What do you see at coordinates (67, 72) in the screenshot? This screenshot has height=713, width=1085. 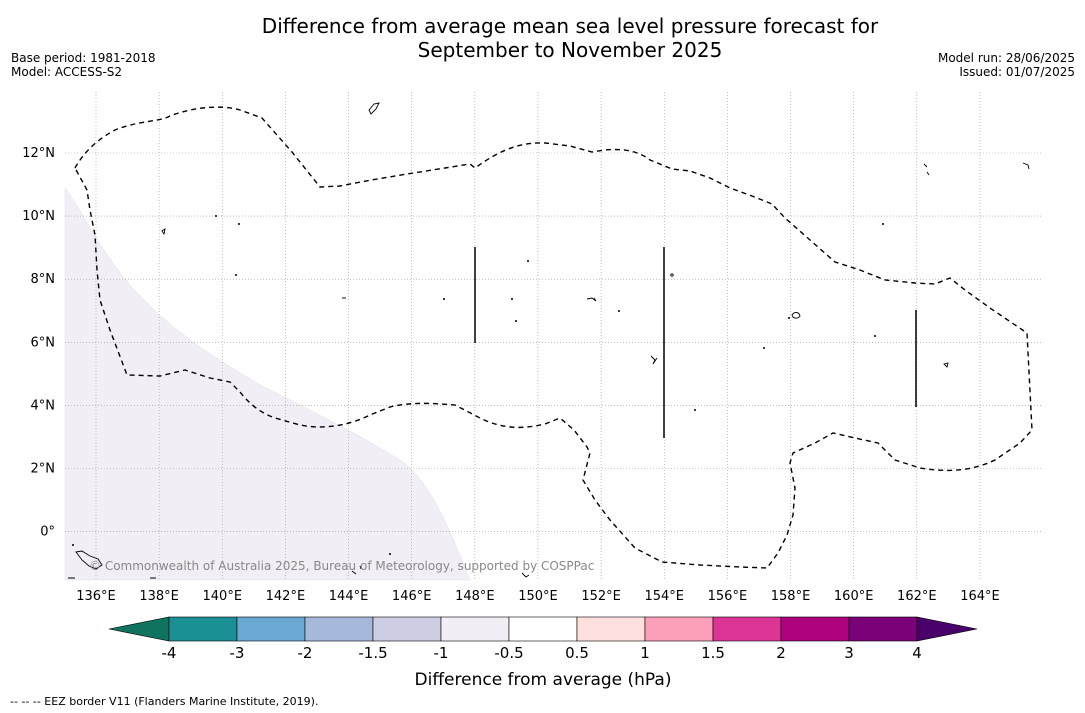 I see `model-name: Model: ACCESS-S2` at bounding box center [67, 72].